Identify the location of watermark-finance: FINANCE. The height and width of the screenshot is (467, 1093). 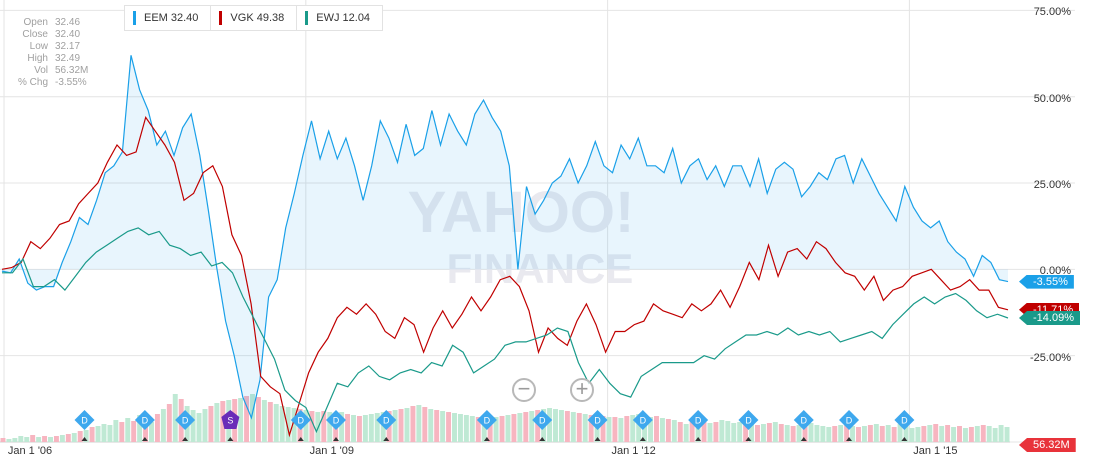
(540, 268).